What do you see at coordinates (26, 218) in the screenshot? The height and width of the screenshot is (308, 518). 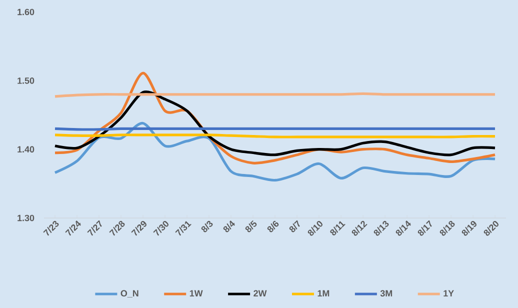 I see `y-tick-label: 1.30` at bounding box center [26, 218].